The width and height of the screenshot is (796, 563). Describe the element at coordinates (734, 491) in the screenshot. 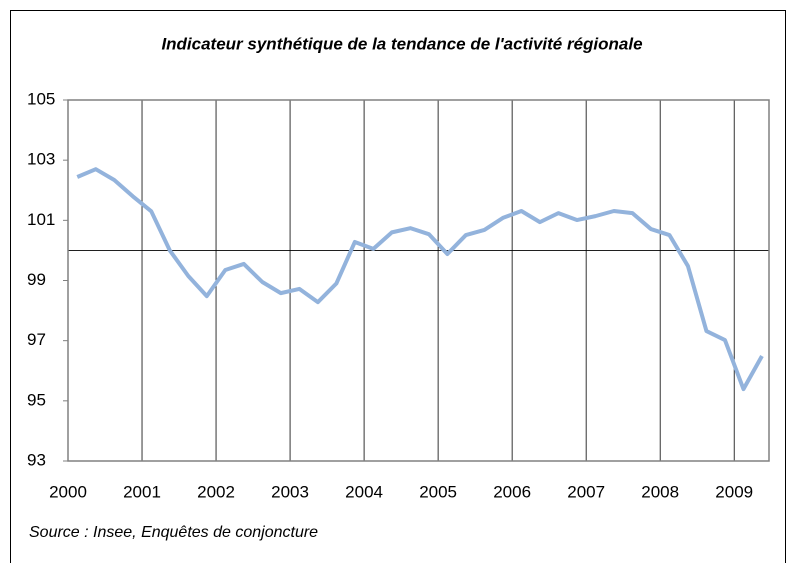

I see `x-tick-label: 2009` at that location.